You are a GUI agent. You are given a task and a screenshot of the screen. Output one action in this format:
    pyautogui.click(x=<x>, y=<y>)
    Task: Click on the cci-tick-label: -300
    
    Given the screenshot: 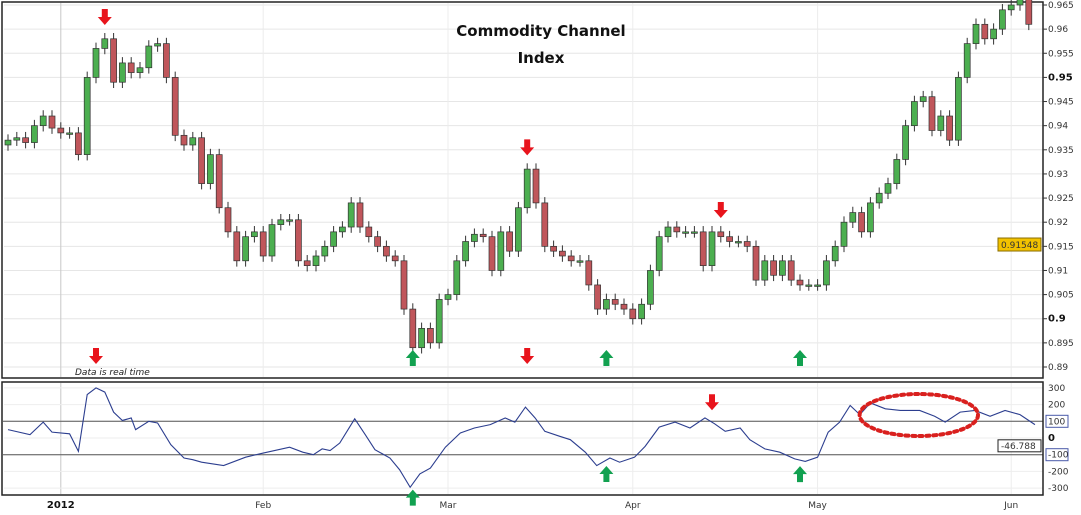 What is the action you would take?
    pyautogui.click(x=1058, y=489)
    